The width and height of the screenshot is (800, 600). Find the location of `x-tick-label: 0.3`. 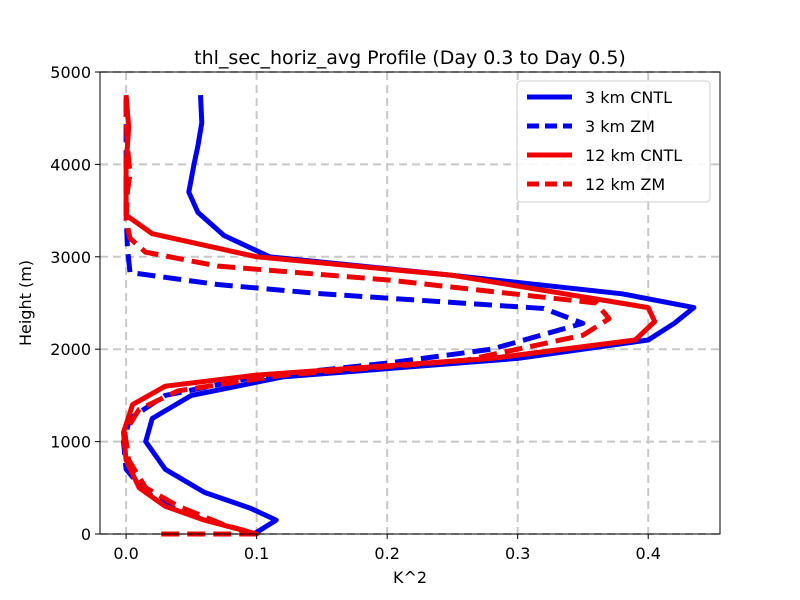

x-tick-label: 0.3 is located at coordinates (517, 553).